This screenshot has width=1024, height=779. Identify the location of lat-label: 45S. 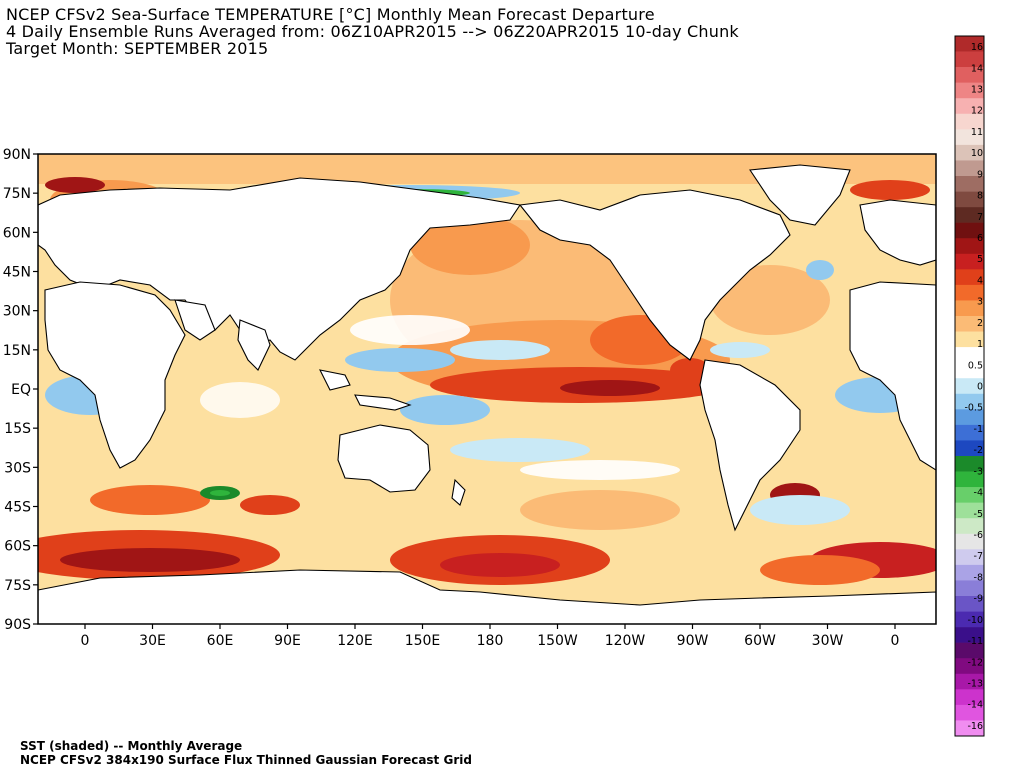
(17, 508).